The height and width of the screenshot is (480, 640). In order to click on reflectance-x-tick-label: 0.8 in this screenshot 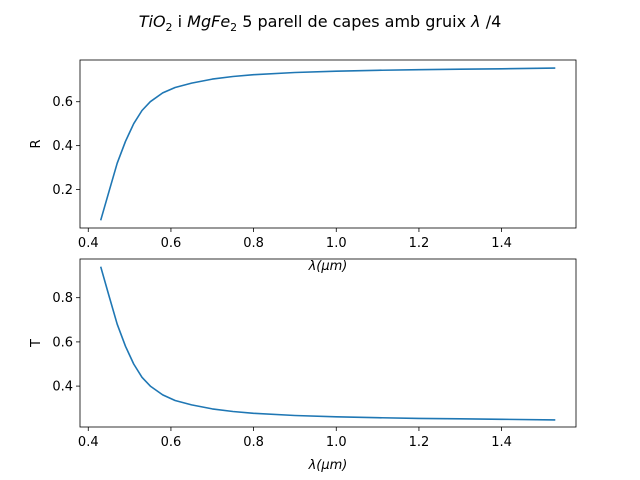, I will do `click(253, 243)`.